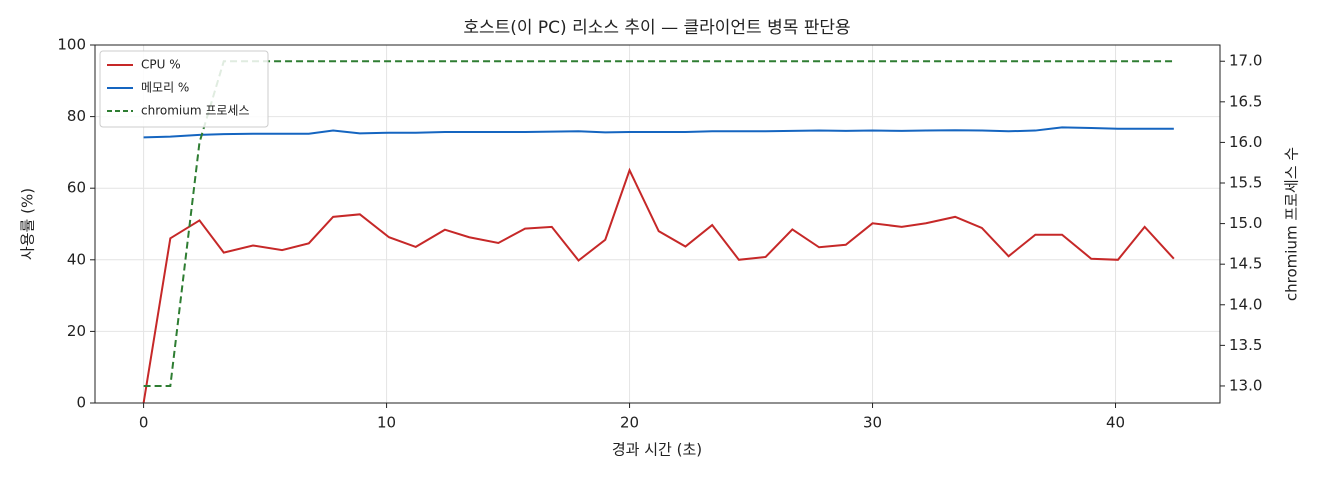 This screenshot has height=480, width=1320. What do you see at coordinates (1245, 61) in the screenshot?
I see `y2-tick-label: 17.0` at bounding box center [1245, 61].